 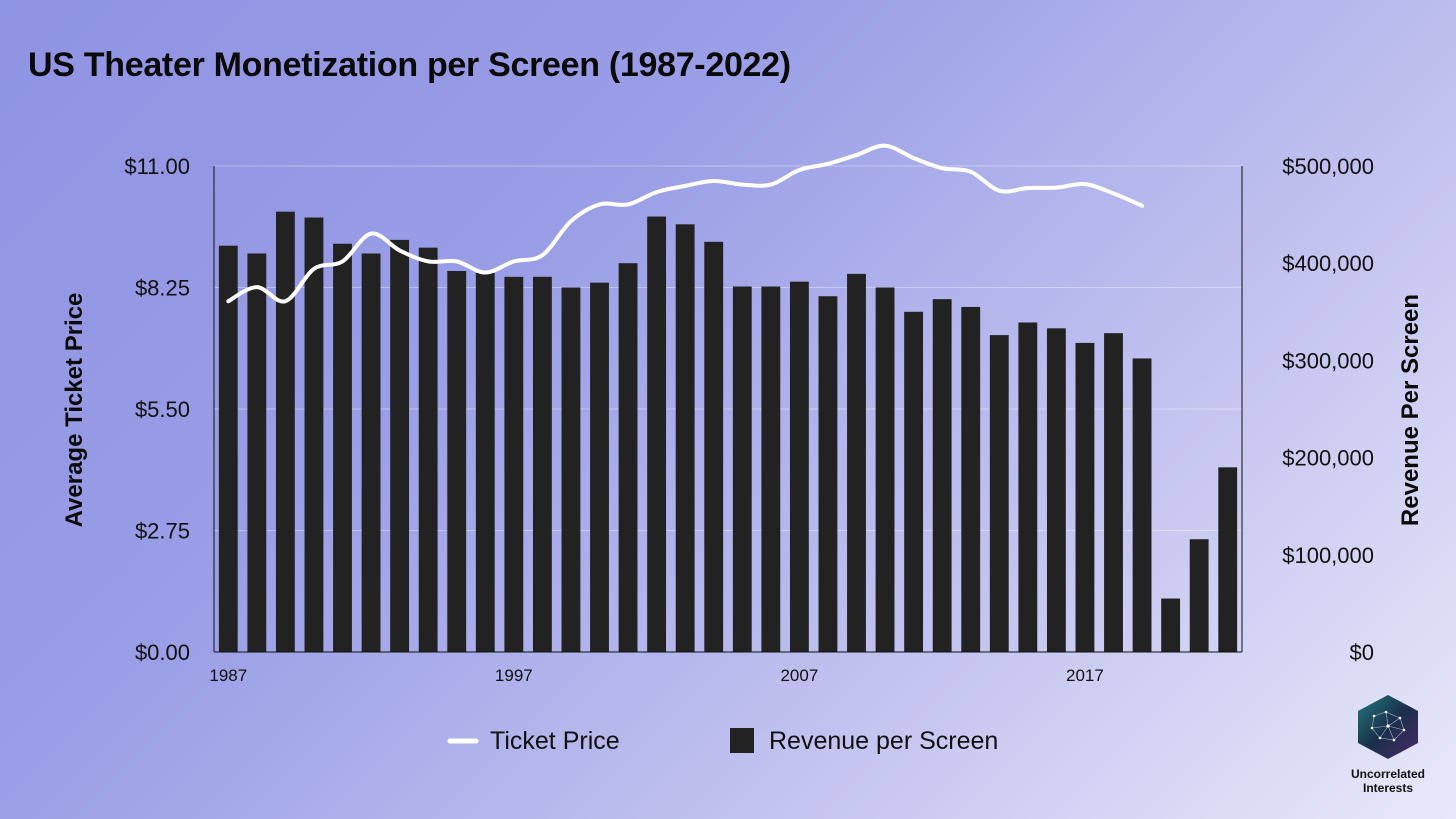 What do you see at coordinates (942, 475) in the screenshot?
I see `bar-revenue-2012` at bounding box center [942, 475].